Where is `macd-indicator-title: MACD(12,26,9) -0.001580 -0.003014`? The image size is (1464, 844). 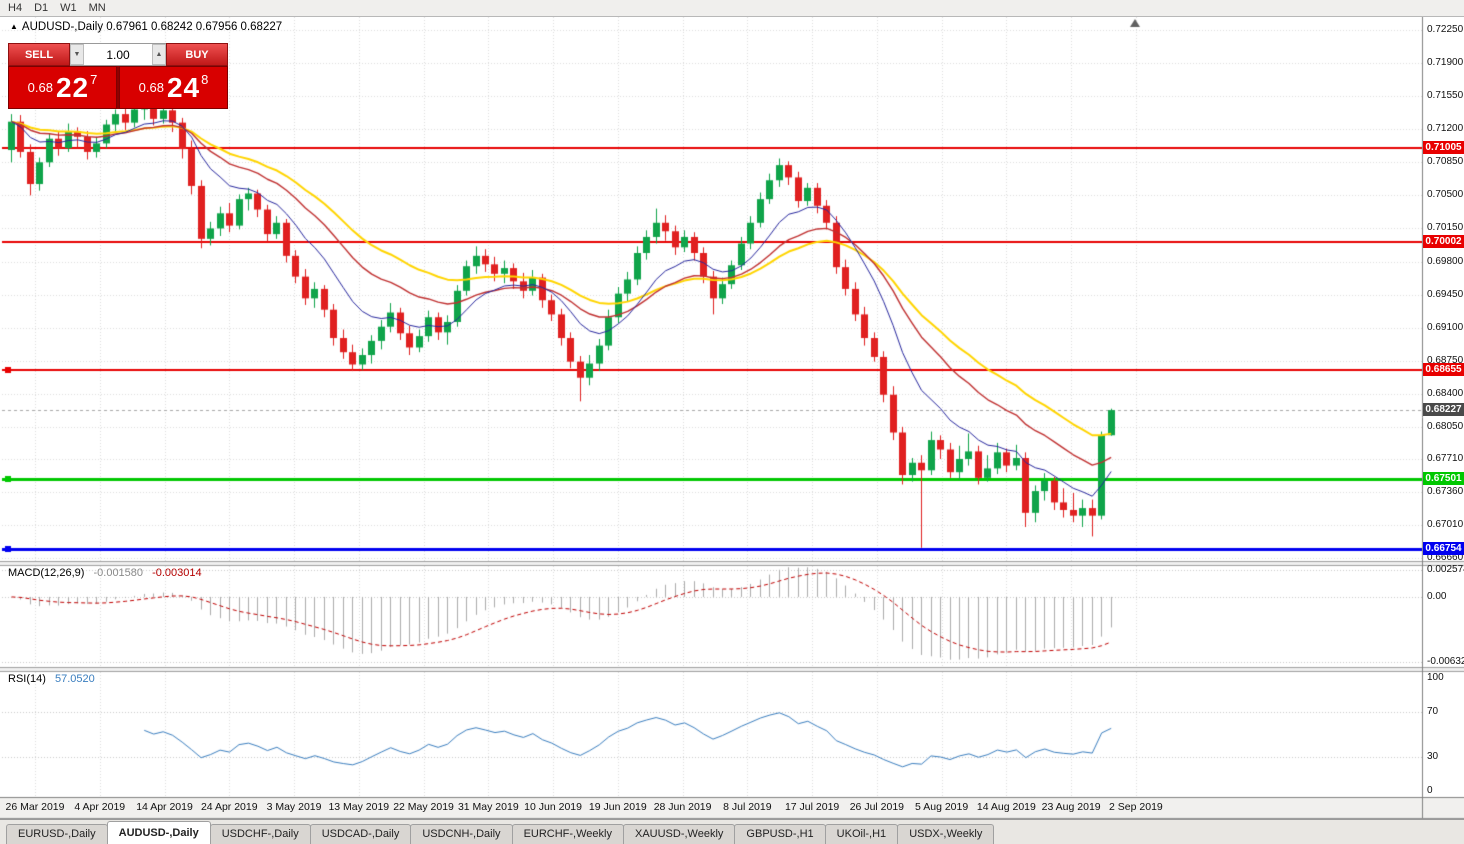
macd-indicator-title: MACD(12,26,9) -0.001580 -0.003014 is located at coordinates (105, 573).